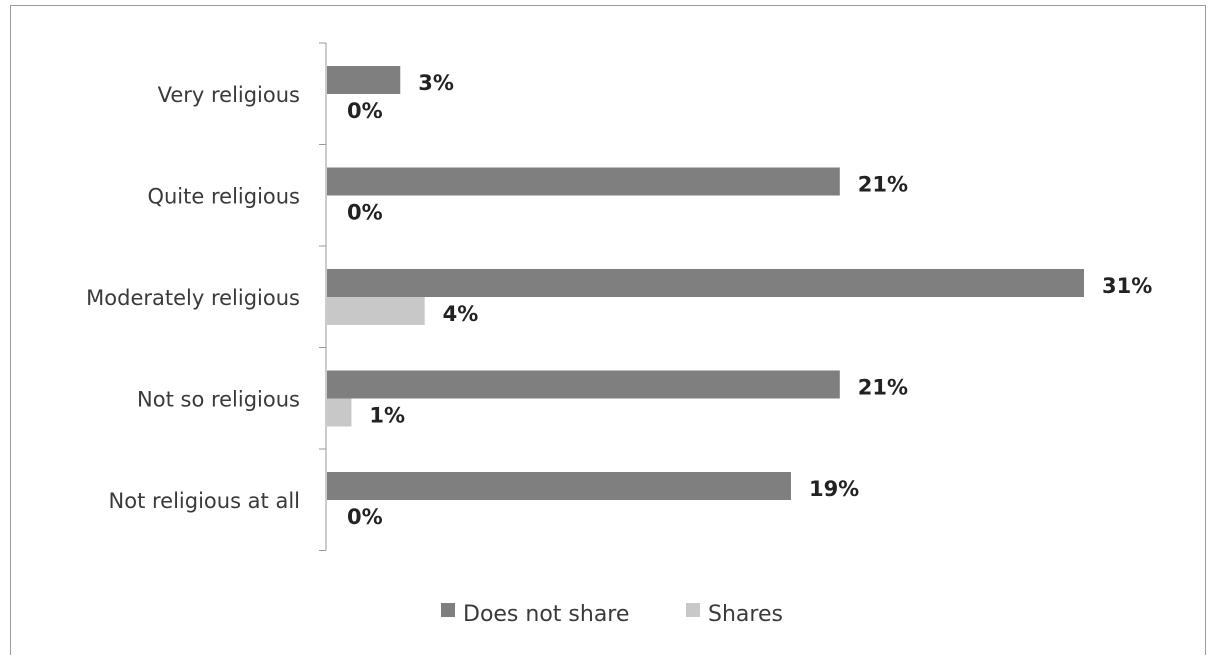  What do you see at coordinates (436, 83) in the screenshot?
I see `value-label-does-not-share-very-religious: 3%` at bounding box center [436, 83].